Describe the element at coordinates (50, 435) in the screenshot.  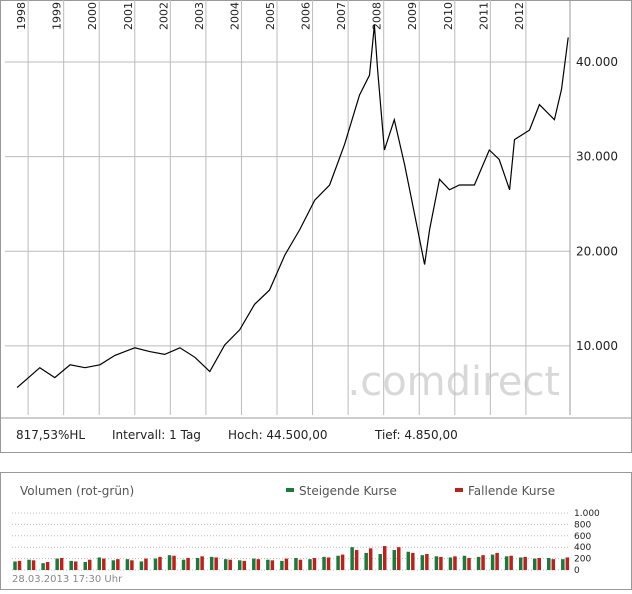
I see `info-text: 817,53%HL` at that location.